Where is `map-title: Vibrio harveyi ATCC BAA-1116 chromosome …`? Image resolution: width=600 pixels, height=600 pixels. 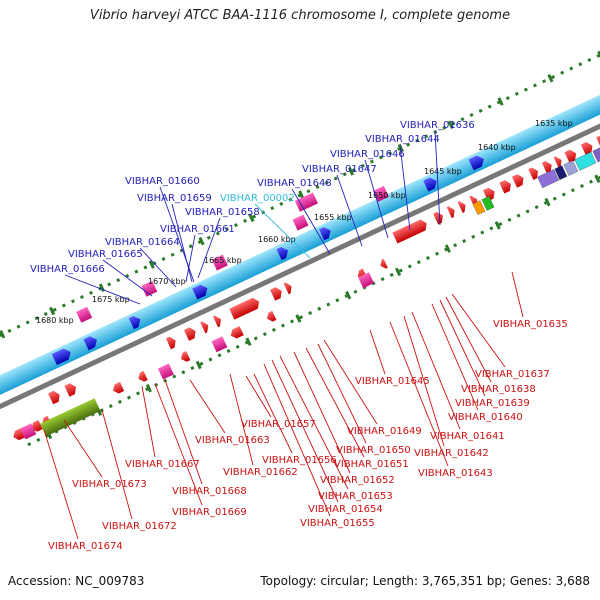 map-title: Vibrio harveyi ATCC BAA-1116 chromosome … is located at coordinates (300, 15).